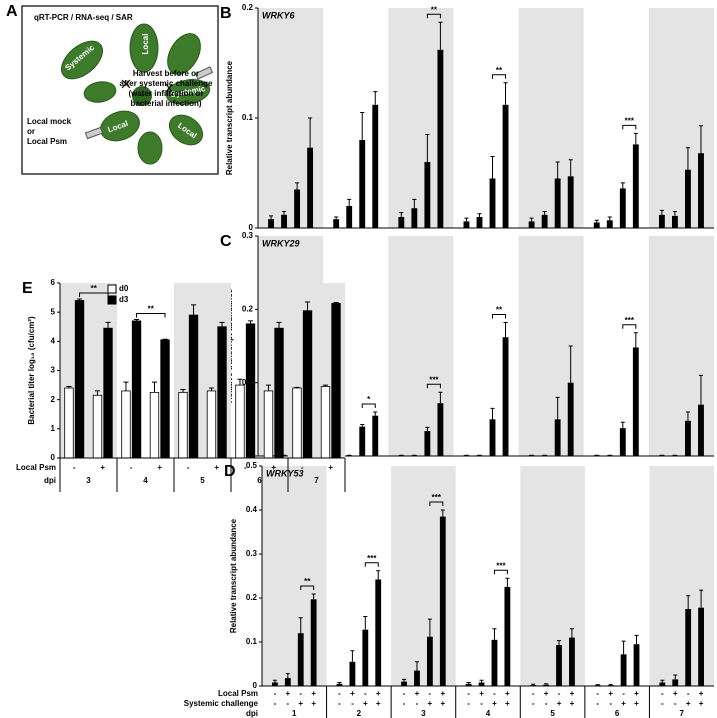 Image resolution: width=717 pixels, height=718 pixels. I want to click on dpi-label: 4, so click(488, 713).